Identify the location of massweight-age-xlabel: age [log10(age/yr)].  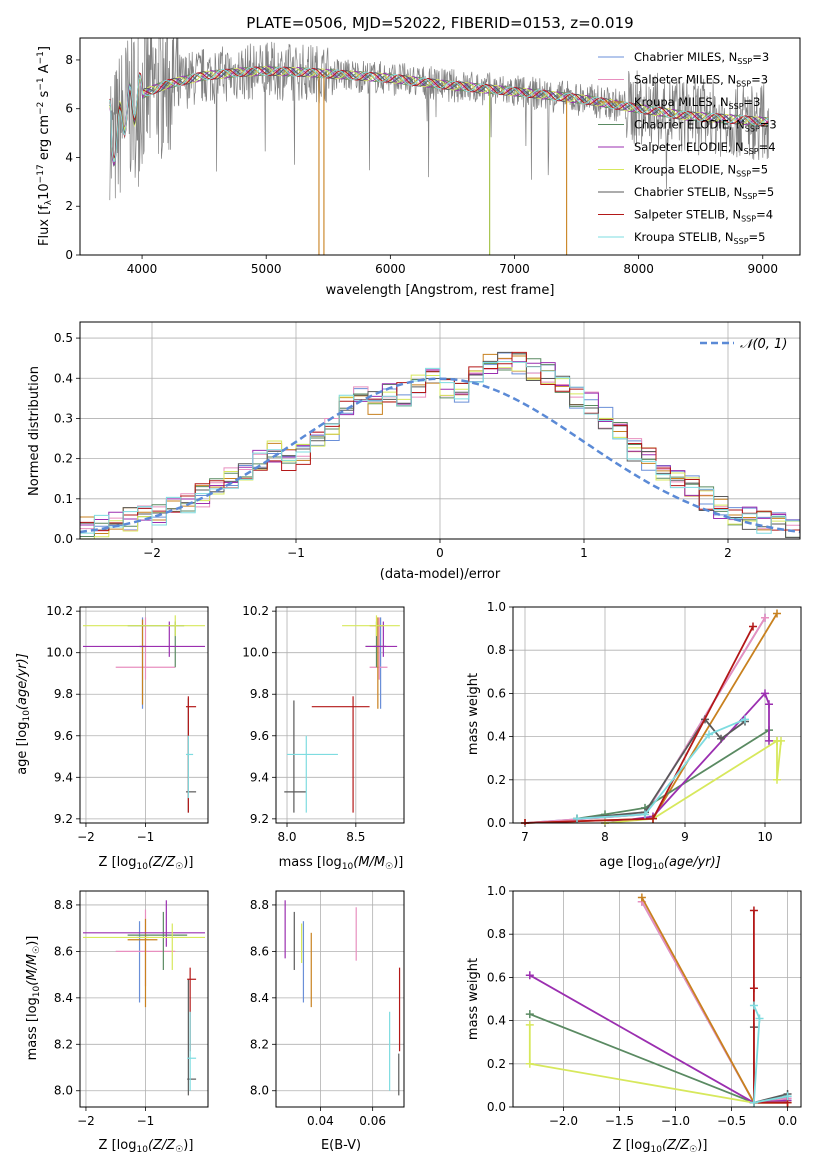
(660, 863).